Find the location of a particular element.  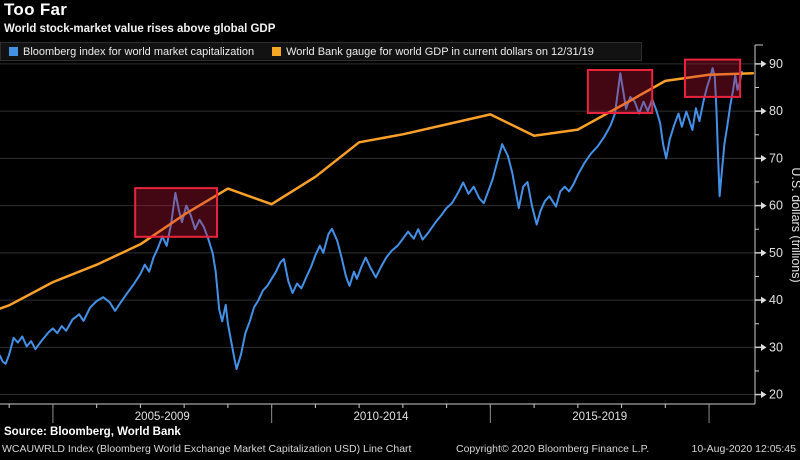

gdp-swatch-icon is located at coordinates (277, 51).